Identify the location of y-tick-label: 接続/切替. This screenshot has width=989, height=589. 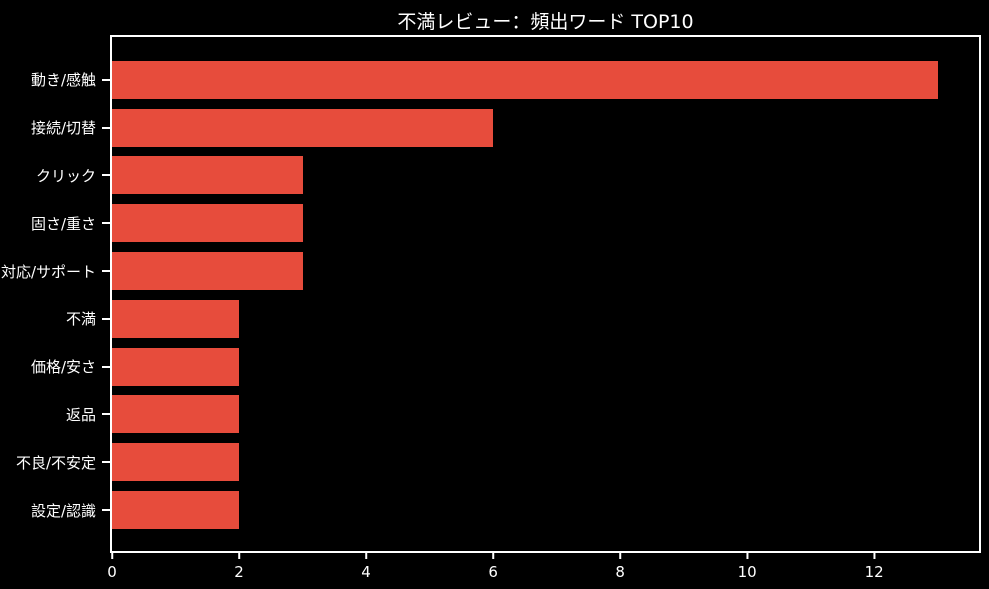
(63, 128).